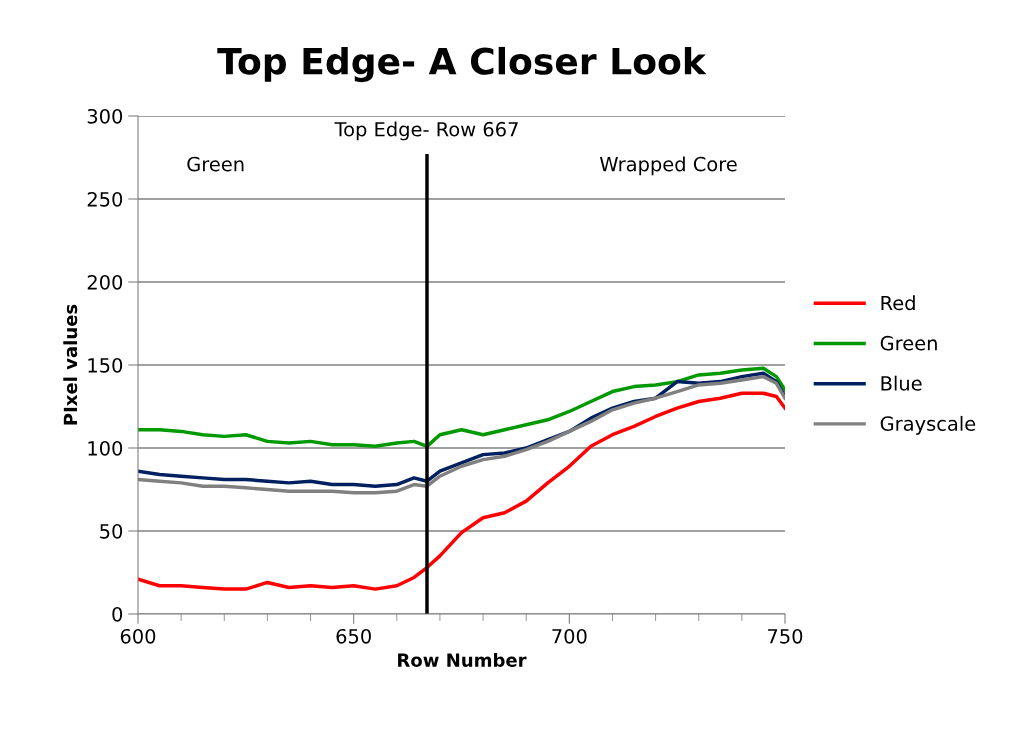 Image resolution: width=1034 pixels, height=736 pixels. Describe the element at coordinates (353, 636) in the screenshot. I see `x-tick-label: 650` at that location.